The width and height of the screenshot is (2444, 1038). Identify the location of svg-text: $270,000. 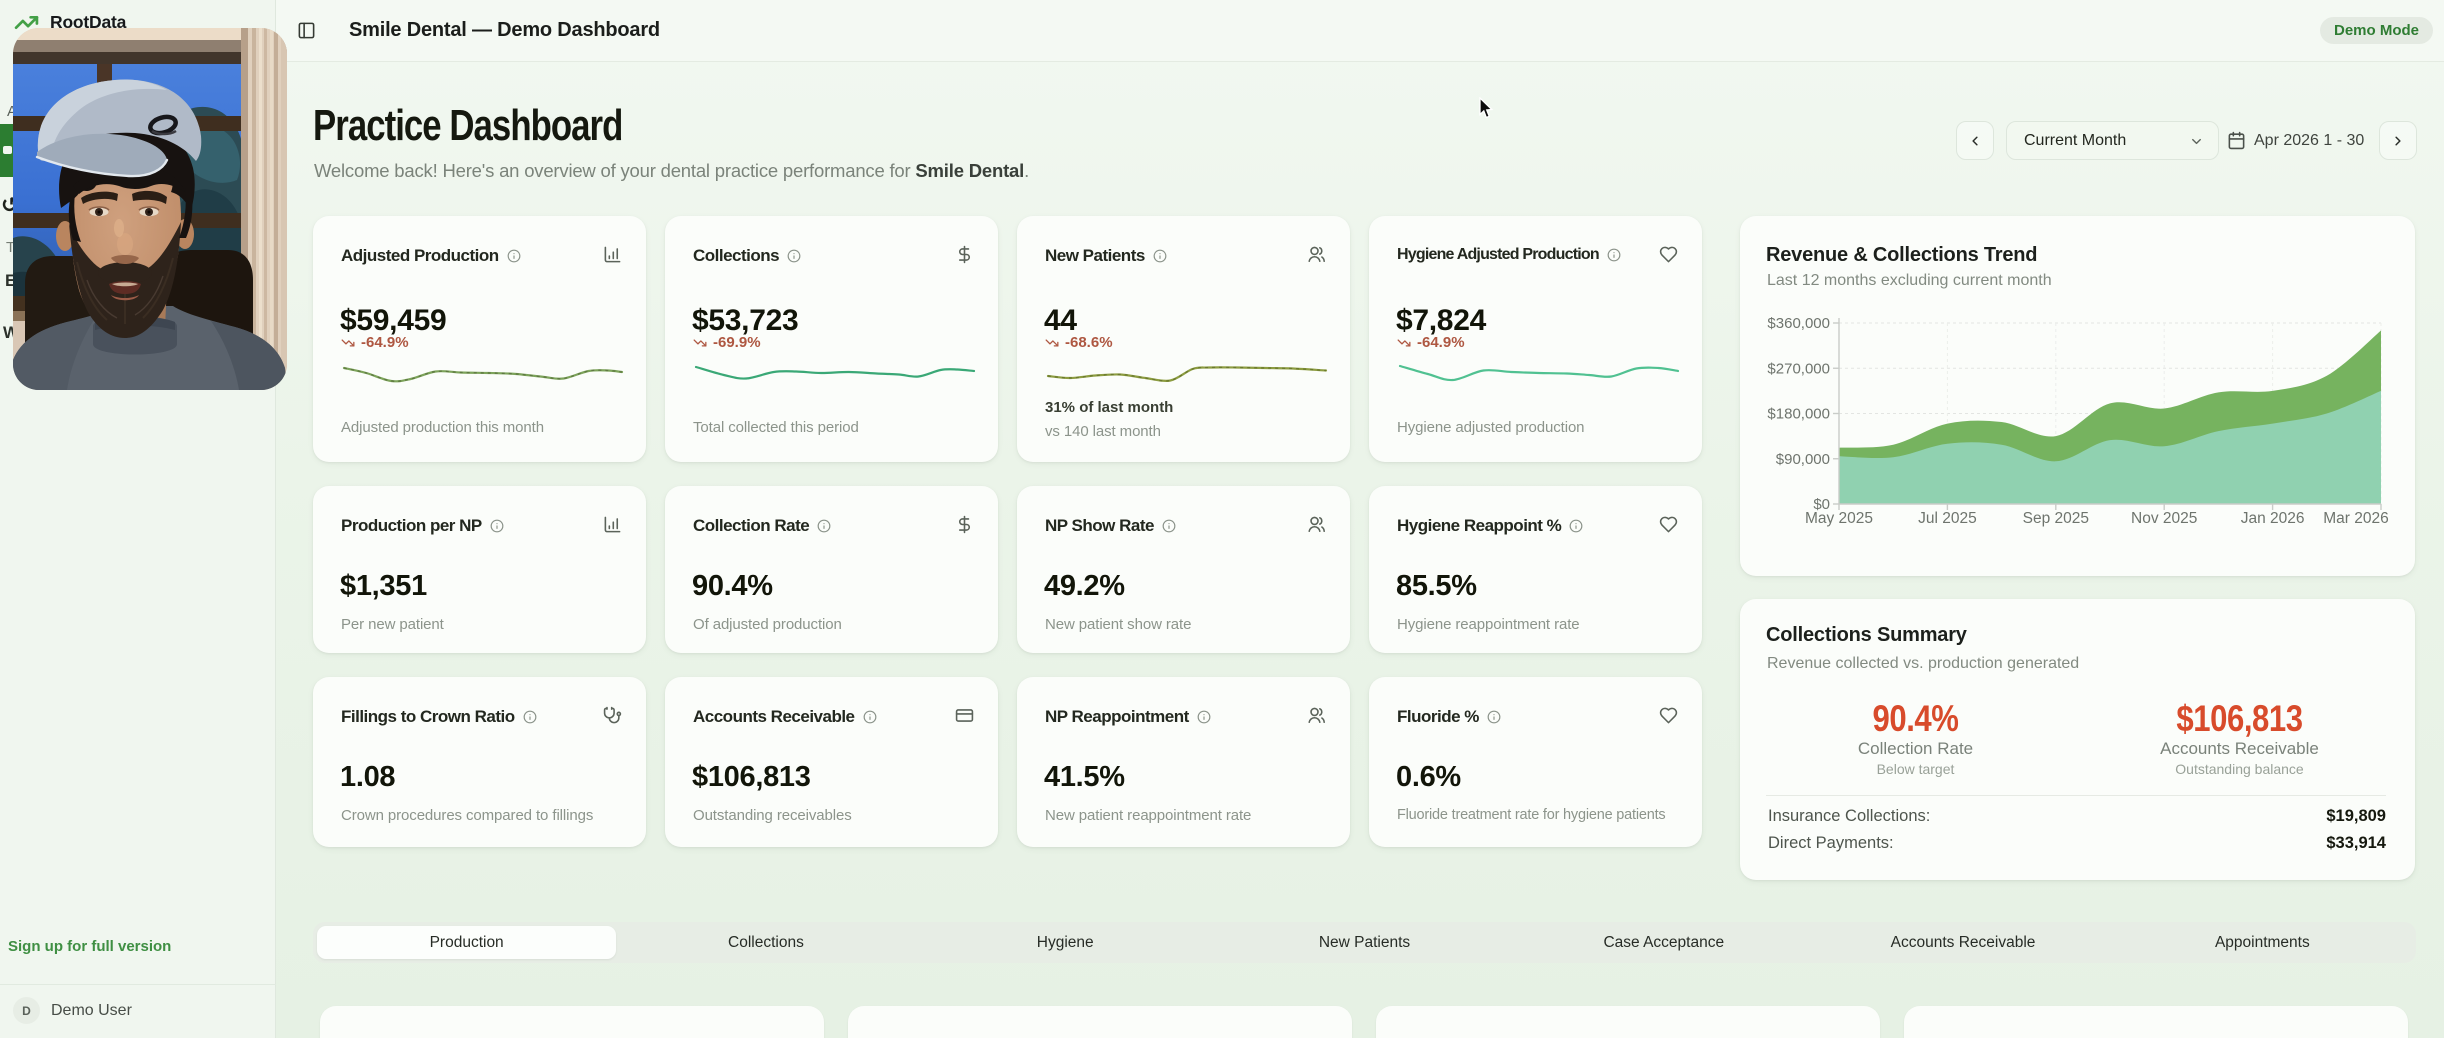
(1798, 368).